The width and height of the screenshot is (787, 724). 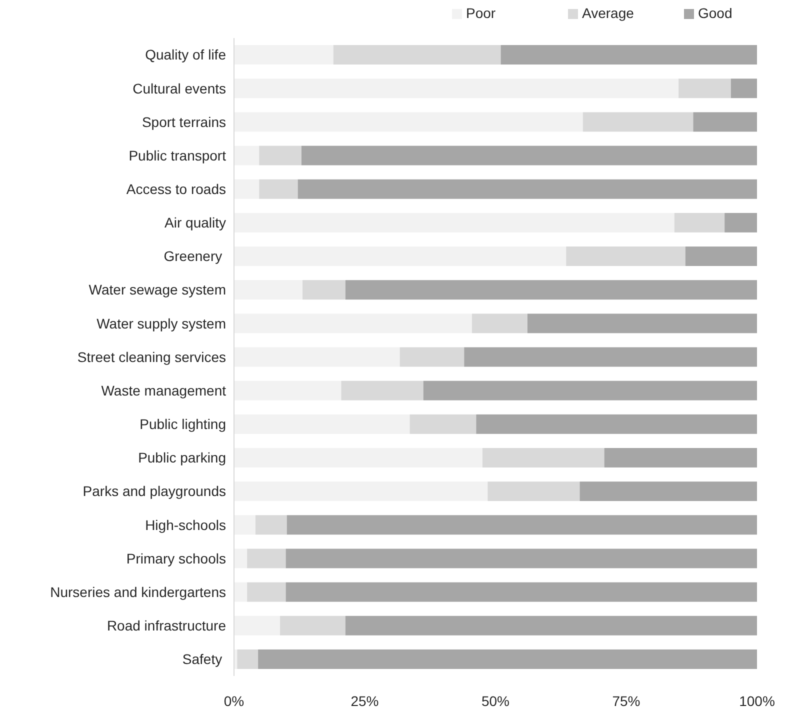 I want to click on x-tick-label: 75%, so click(x=626, y=701).